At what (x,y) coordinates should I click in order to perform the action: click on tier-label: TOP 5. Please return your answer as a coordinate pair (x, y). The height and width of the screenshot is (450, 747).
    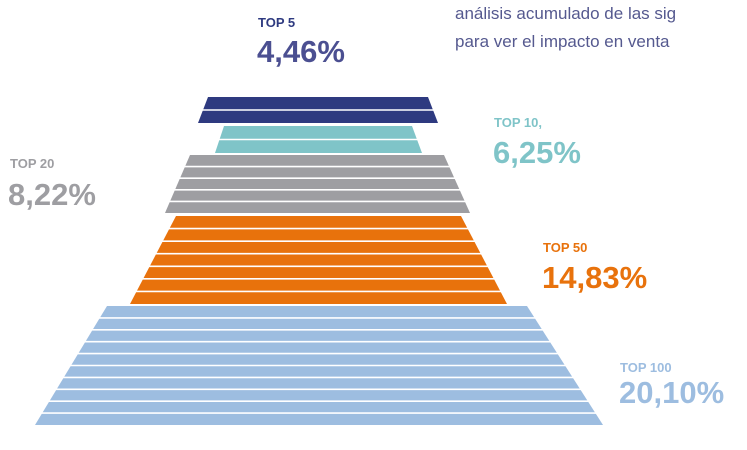
    Looking at the image, I should click on (276, 22).